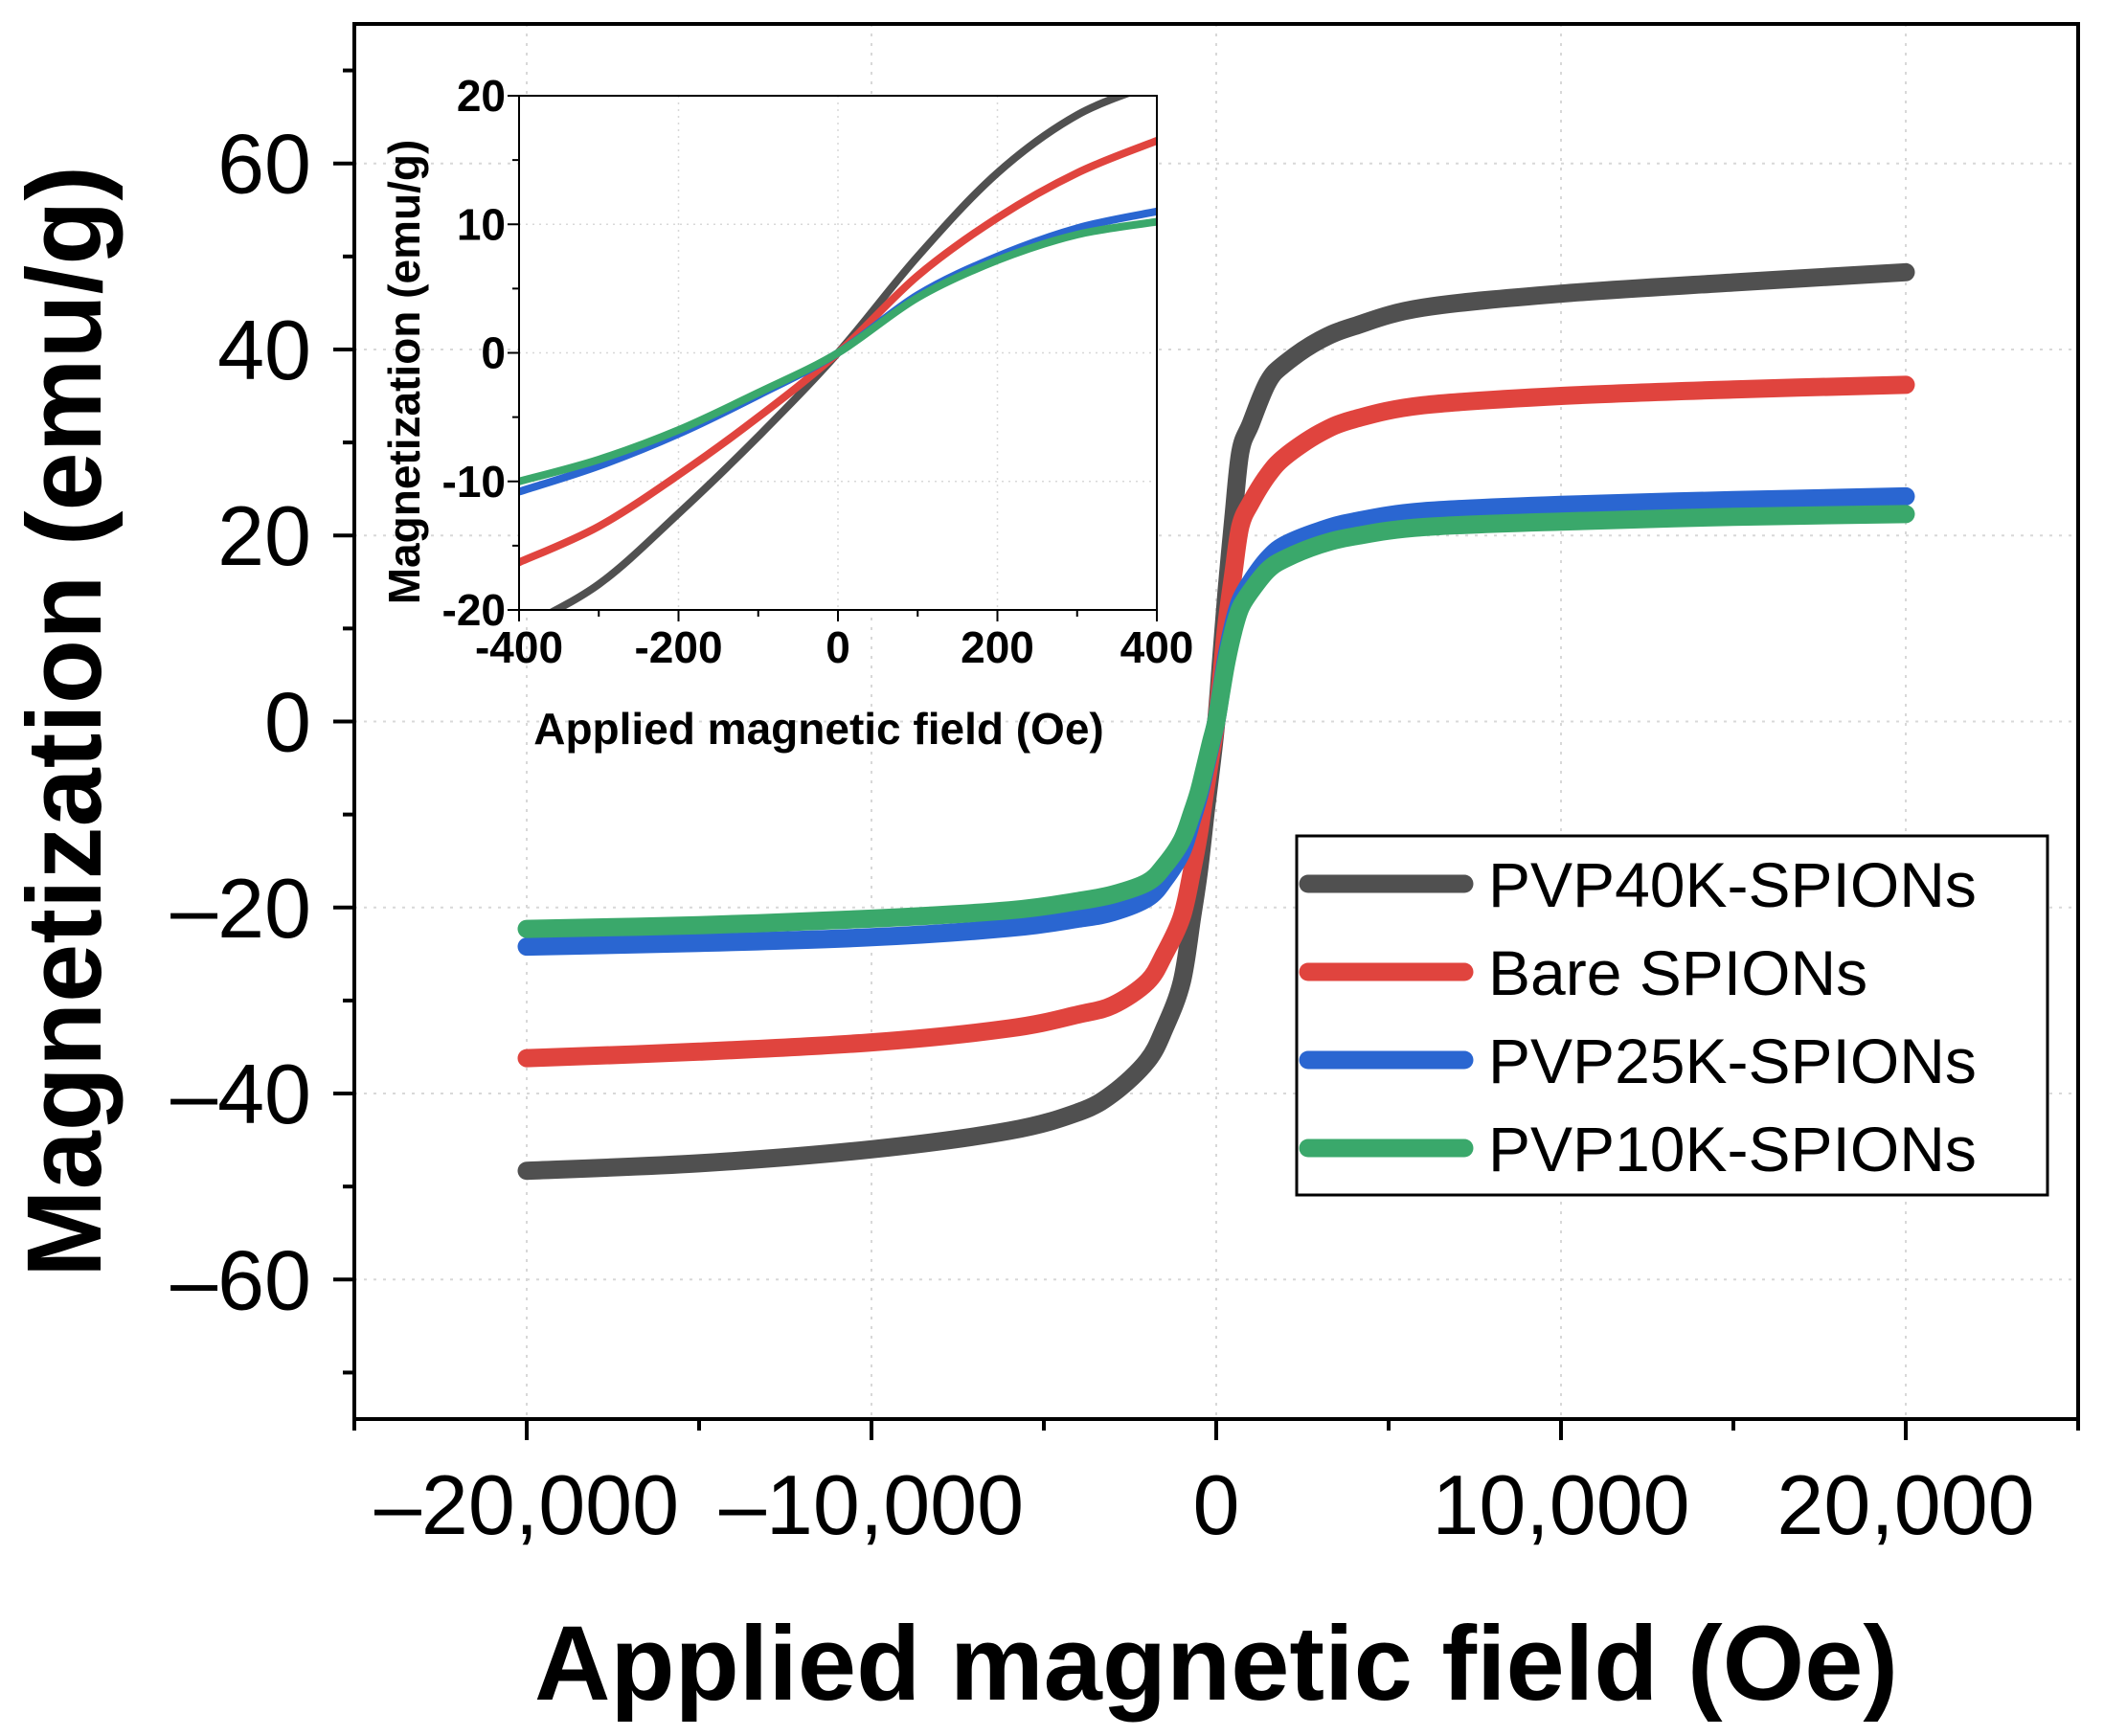 The width and height of the screenshot is (2104, 1736). Describe the element at coordinates (871, 1504) in the screenshot. I see `main-x-tick-label: –10,000` at that location.